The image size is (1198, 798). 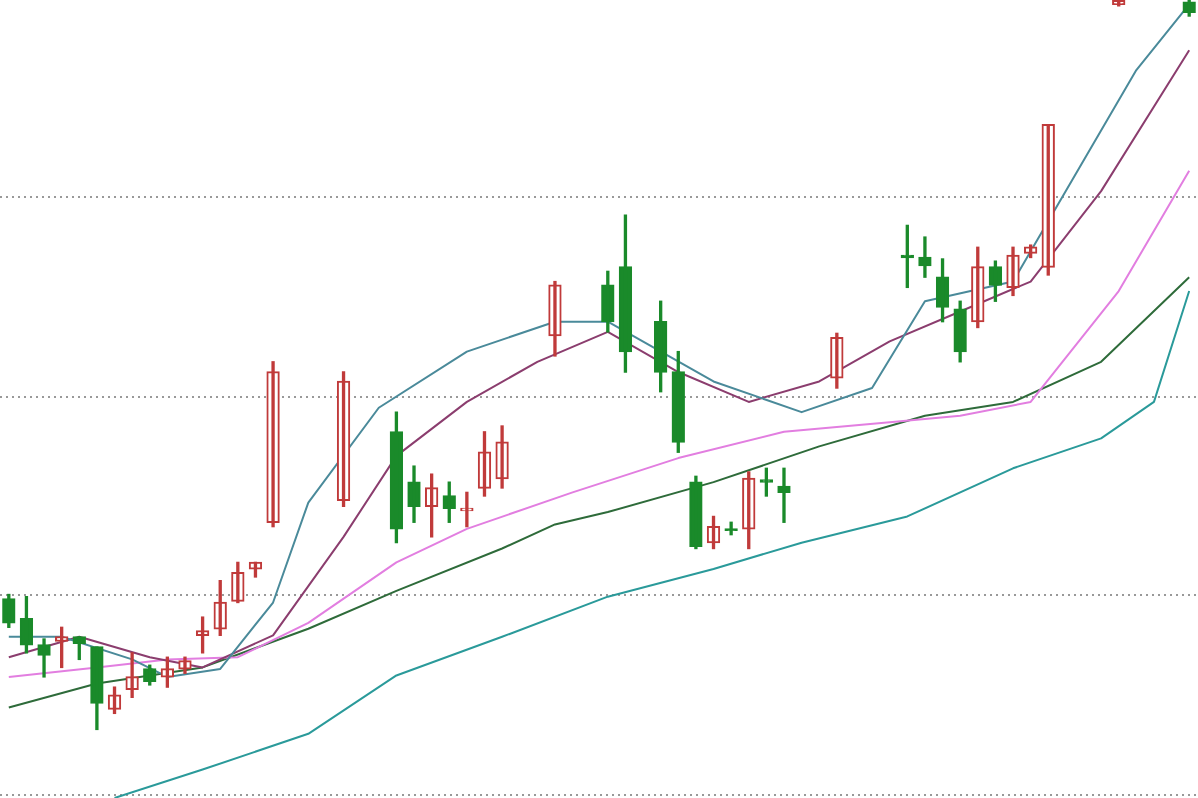 What do you see at coordinates (766, 482) in the screenshot?
I see `candlestick` at bounding box center [766, 482].